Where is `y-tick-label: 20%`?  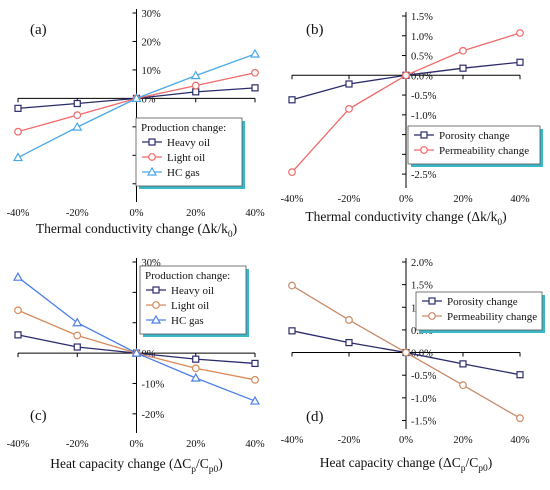 y-tick-label: 20% is located at coordinates (152, 42).